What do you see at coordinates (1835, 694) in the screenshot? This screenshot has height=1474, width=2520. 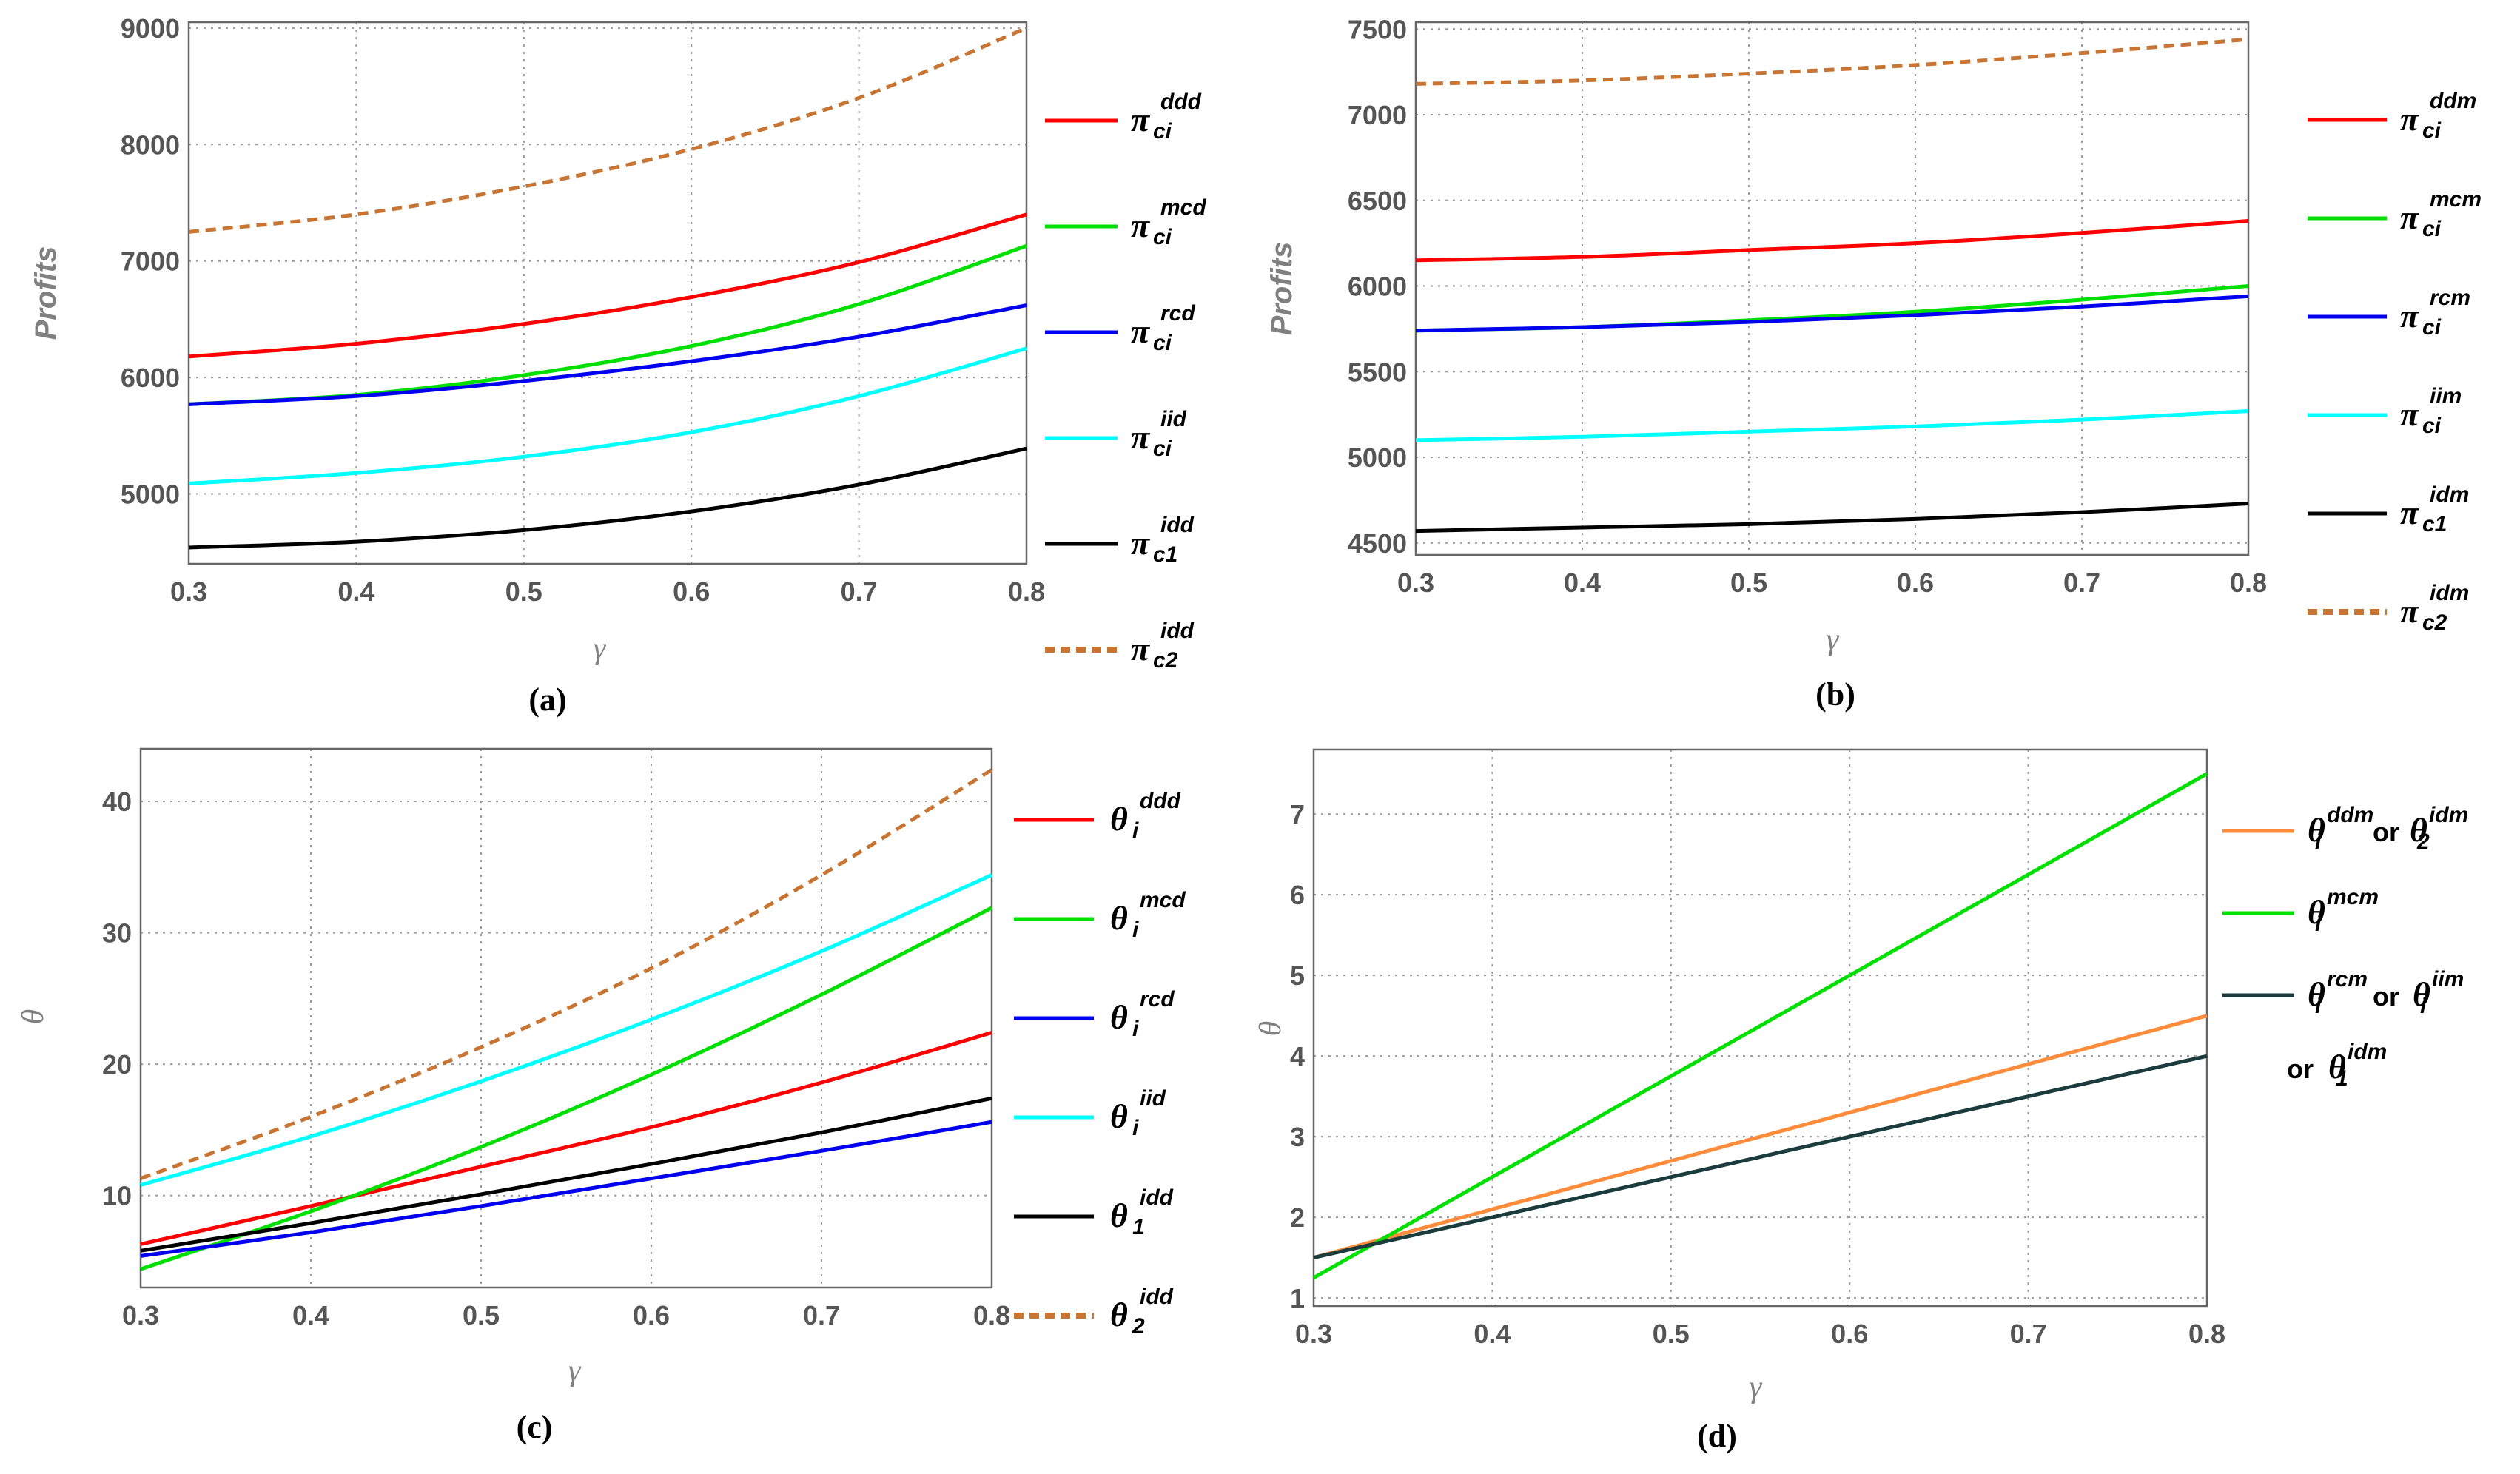 I see `panel-caption: (b)` at bounding box center [1835, 694].